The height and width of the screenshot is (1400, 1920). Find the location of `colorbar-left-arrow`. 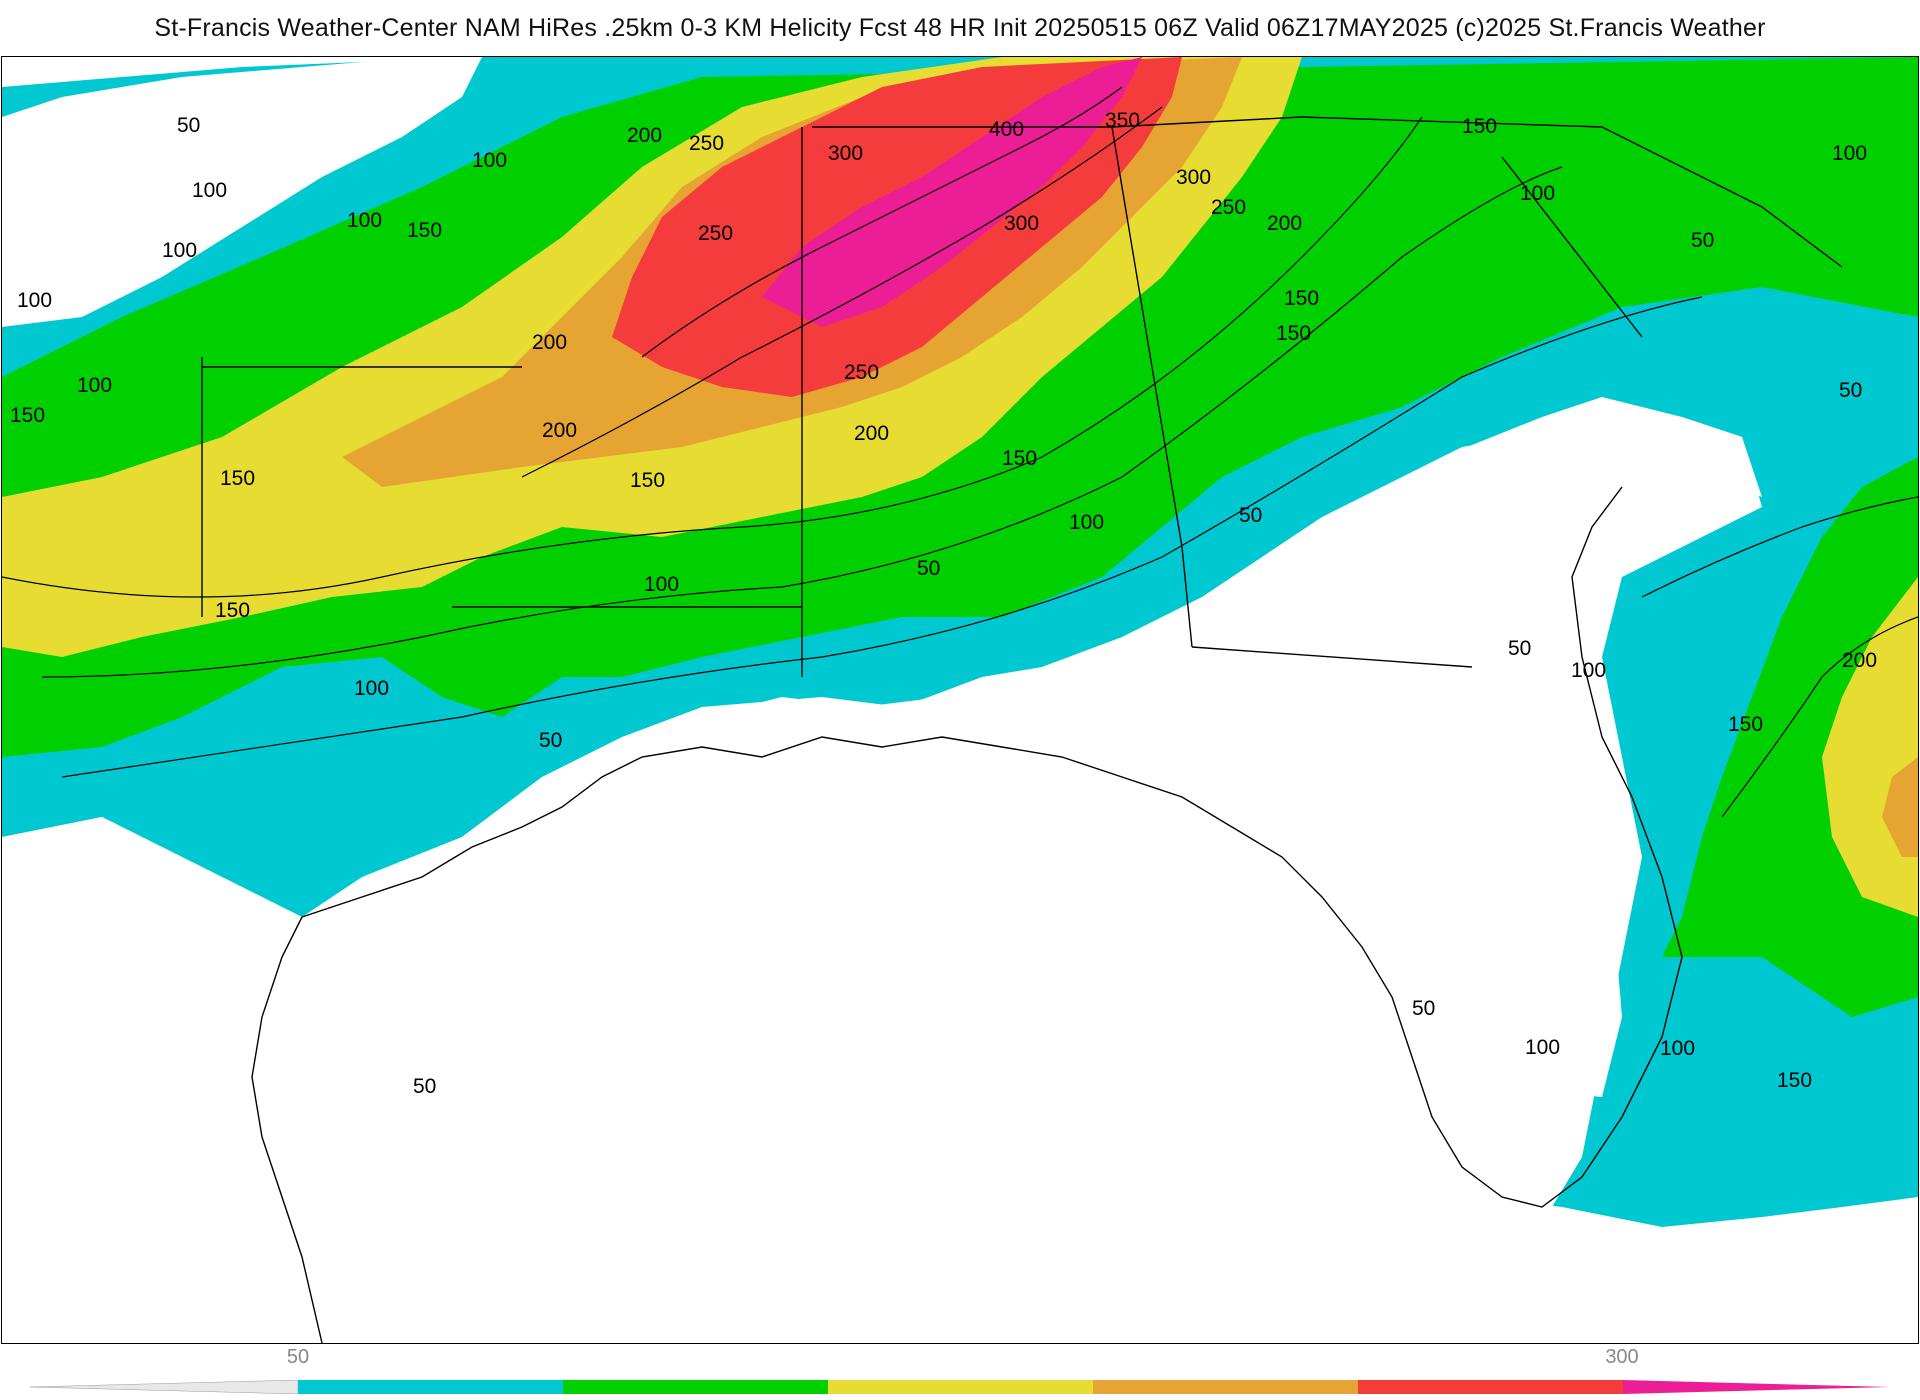

colorbar-left-arrow is located at coordinates (164, 1387).